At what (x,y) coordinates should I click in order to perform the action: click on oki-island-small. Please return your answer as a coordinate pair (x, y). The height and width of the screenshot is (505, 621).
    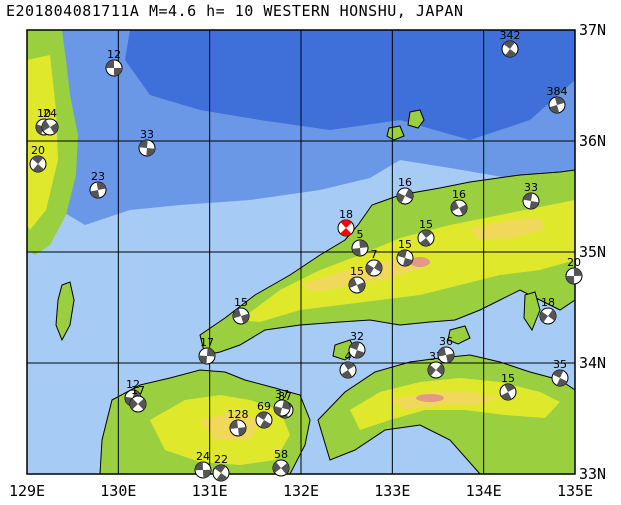
    Looking at the image, I should click on (395, 133).